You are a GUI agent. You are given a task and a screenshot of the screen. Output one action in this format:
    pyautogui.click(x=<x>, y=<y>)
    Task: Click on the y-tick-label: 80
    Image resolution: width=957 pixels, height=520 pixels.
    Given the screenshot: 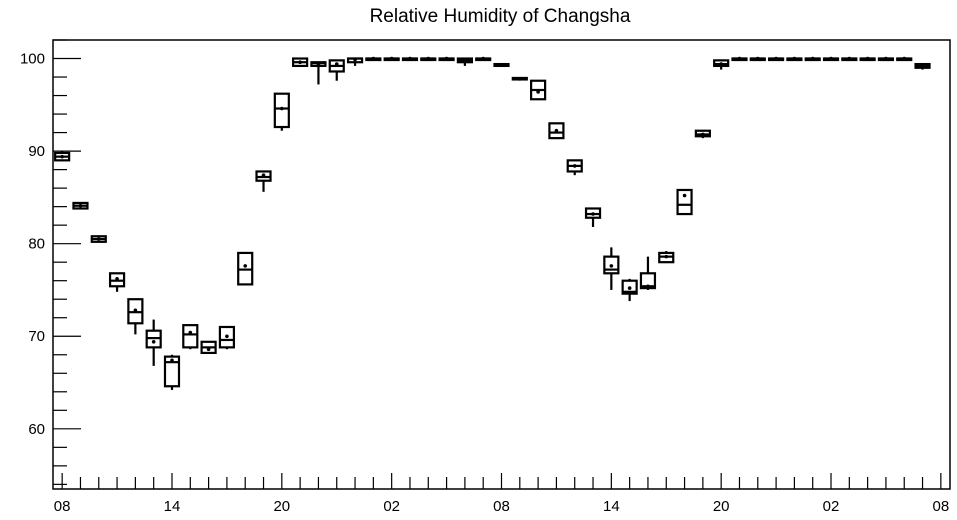 What is the action you would take?
    pyautogui.click(x=36, y=244)
    